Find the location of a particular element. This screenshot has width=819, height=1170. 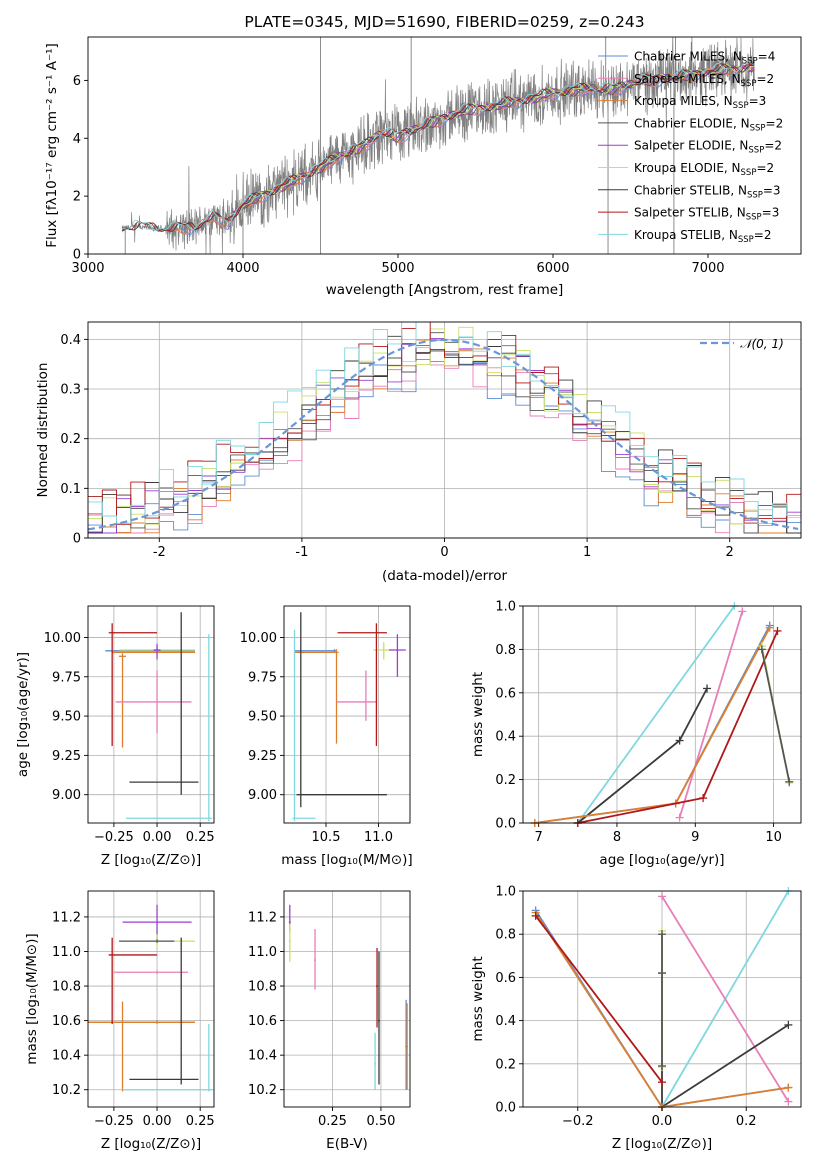

weight-line-kroupa_miles is located at coordinates (652, 725).